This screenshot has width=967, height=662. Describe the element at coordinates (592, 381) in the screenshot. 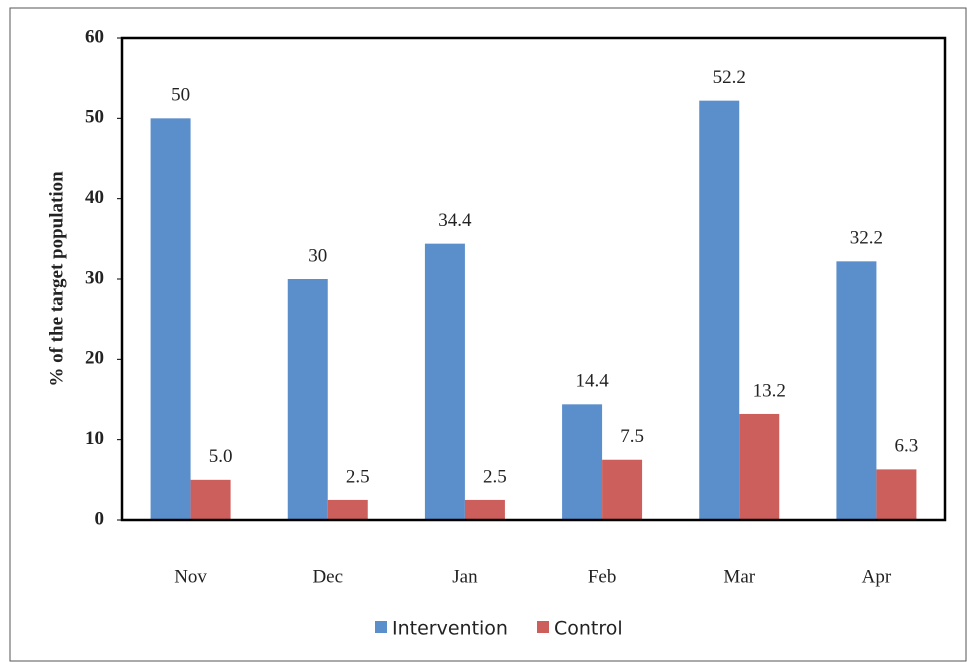

I see `value-label: 14.4` at that location.